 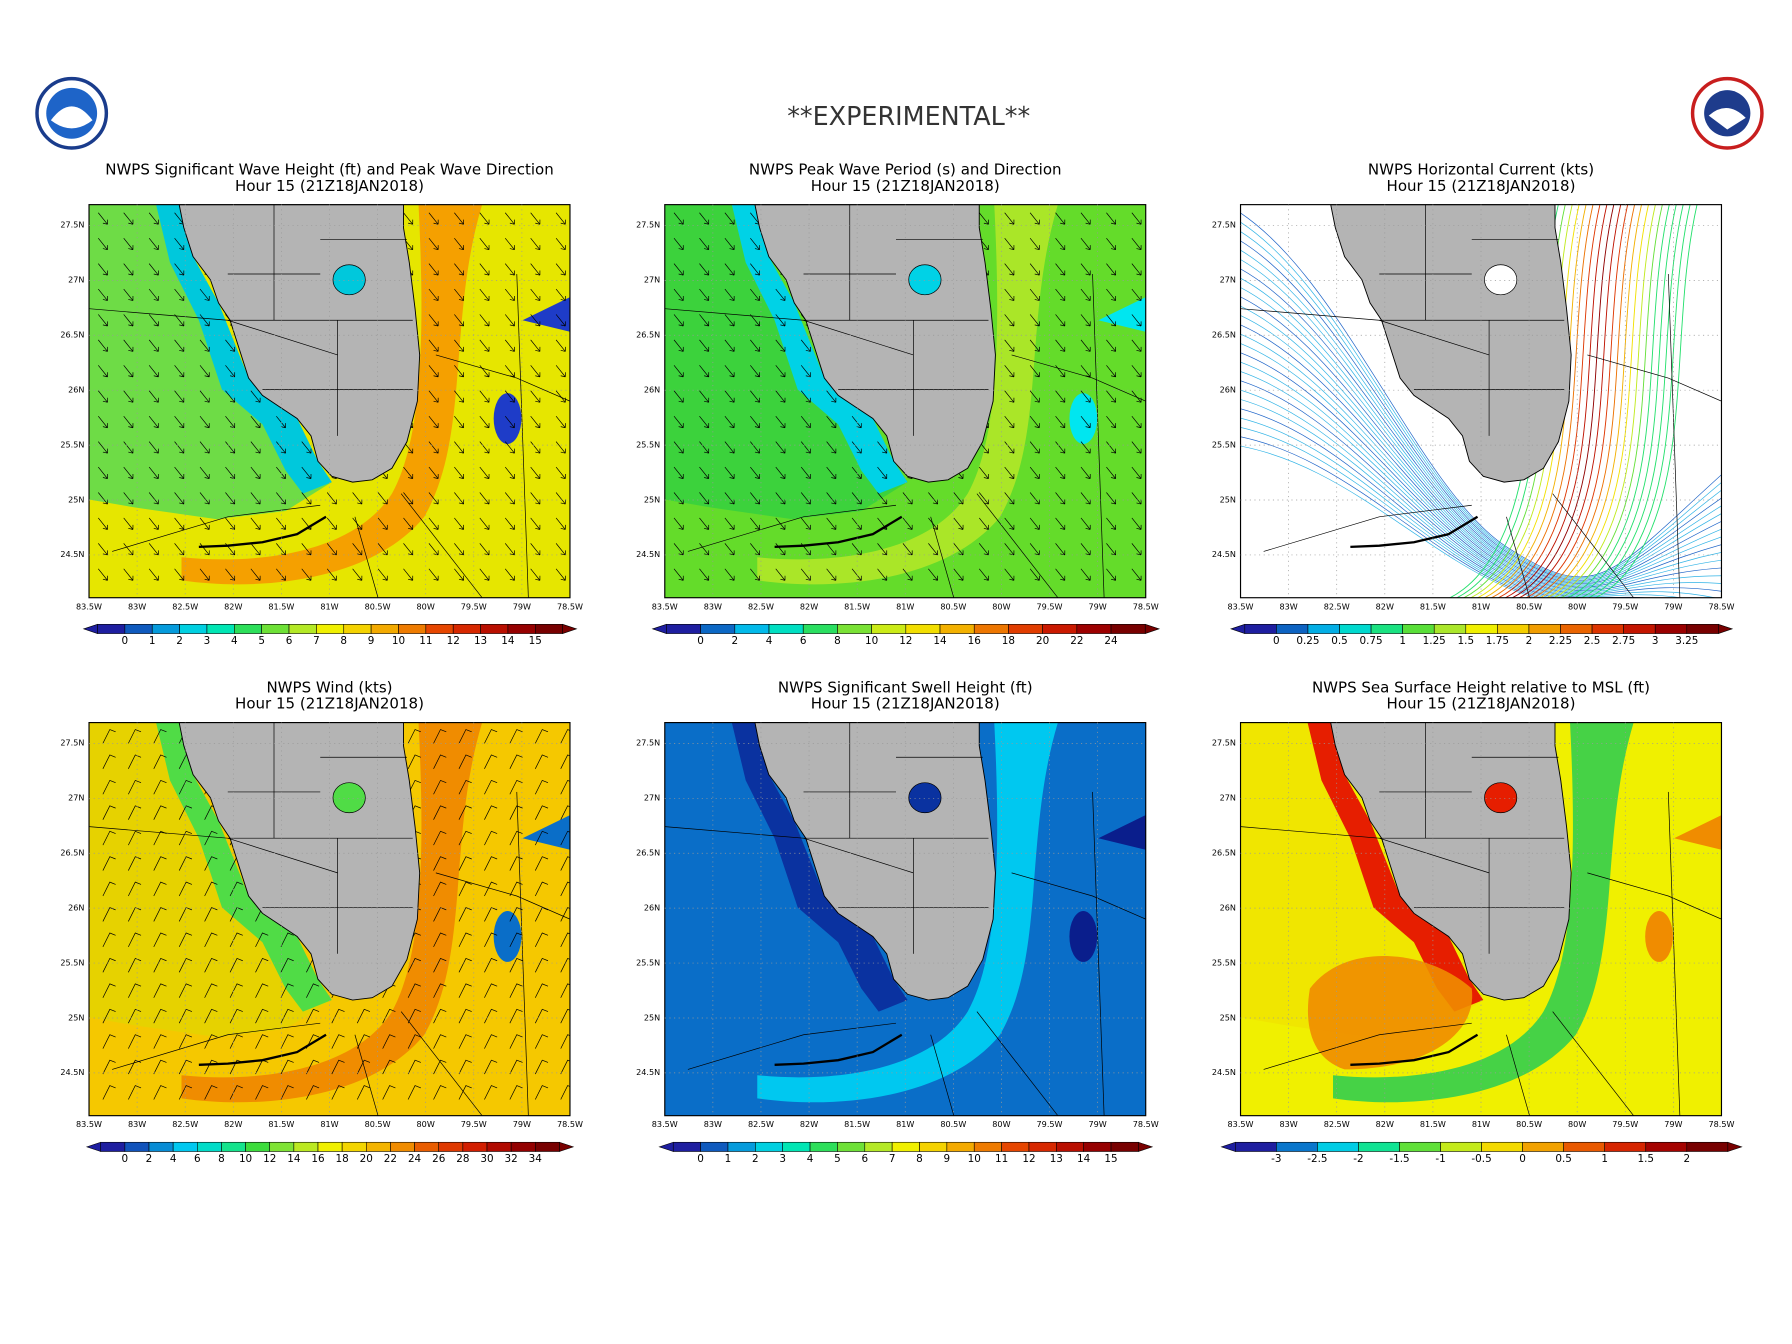 I want to click on colorbar-tick-label: 20, so click(x=366, y=1159).